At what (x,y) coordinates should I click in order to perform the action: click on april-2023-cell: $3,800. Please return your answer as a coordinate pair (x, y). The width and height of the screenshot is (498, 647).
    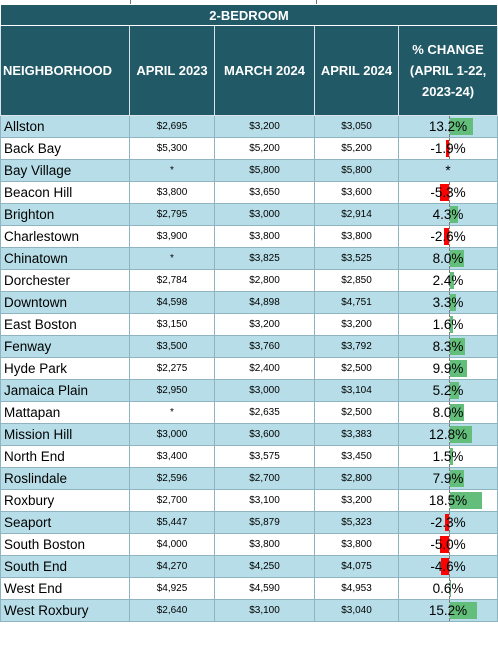
    Looking at the image, I should click on (172, 192).